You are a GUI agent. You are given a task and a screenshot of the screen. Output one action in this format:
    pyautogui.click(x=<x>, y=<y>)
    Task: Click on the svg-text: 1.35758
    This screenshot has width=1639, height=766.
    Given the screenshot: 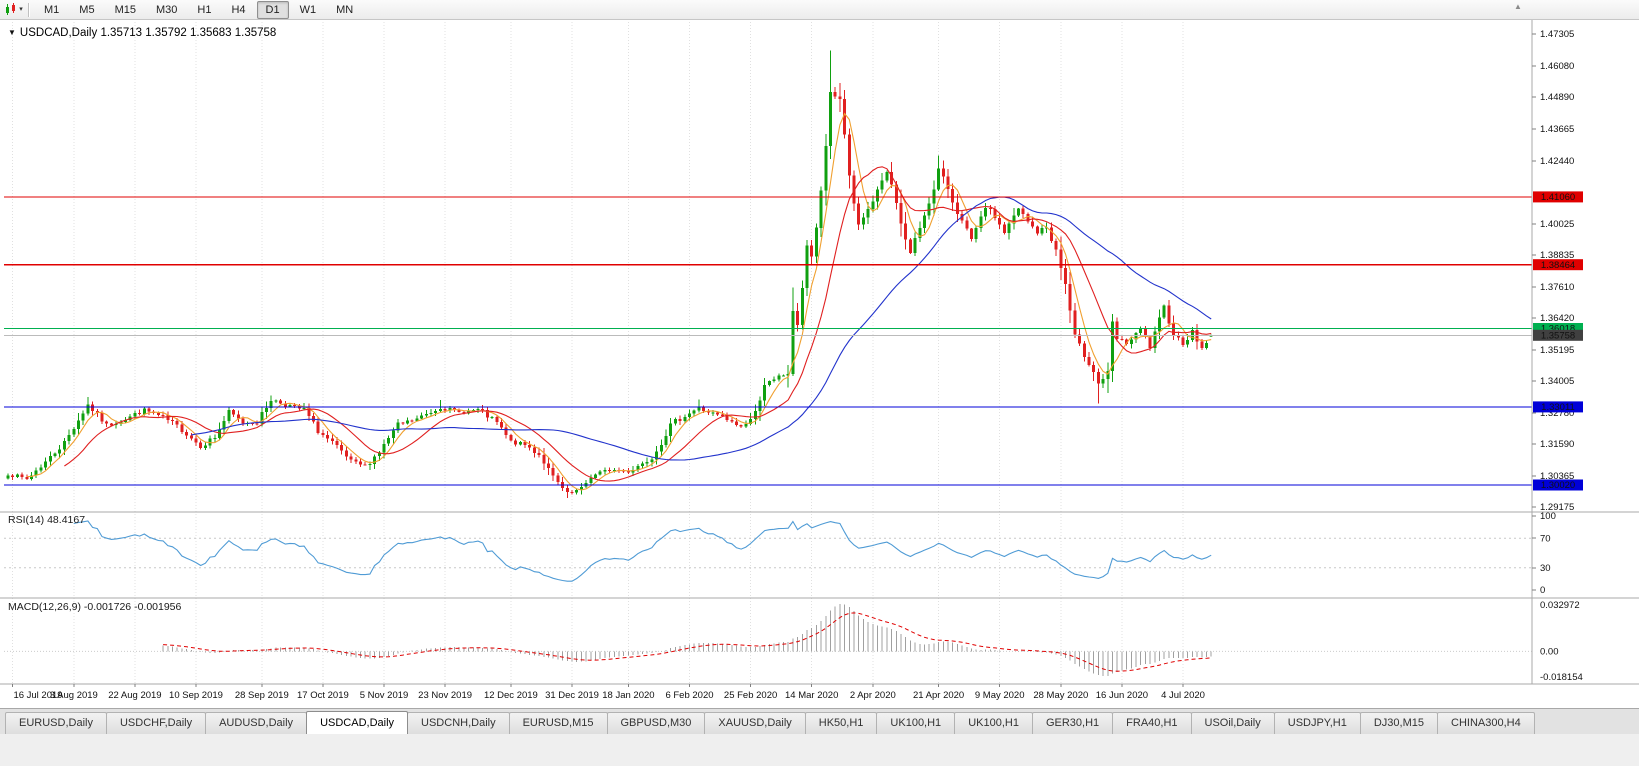 What is the action you would take?
    pyautogui.click(x=1558, y=336)
    